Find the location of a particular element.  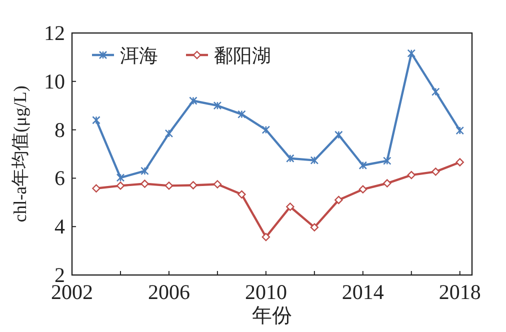

legend-洱海: 洱海 is located at coordinates (125, 56).